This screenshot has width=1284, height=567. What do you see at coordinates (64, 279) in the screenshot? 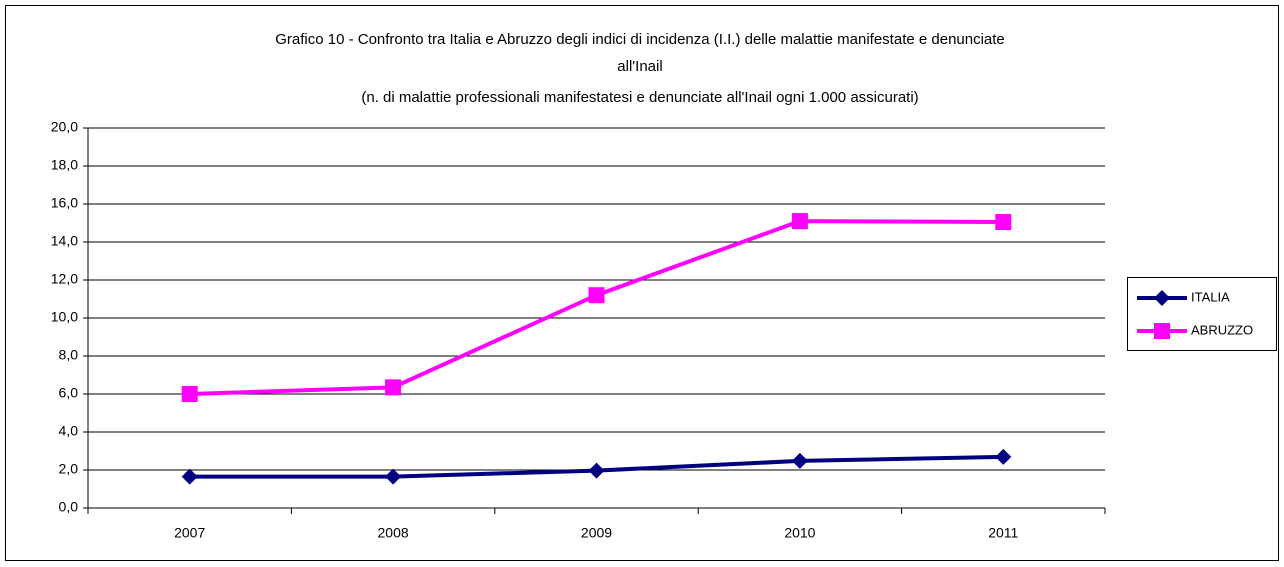
I see `y-tick-label: 12,0` at bounding box center [64, 279].